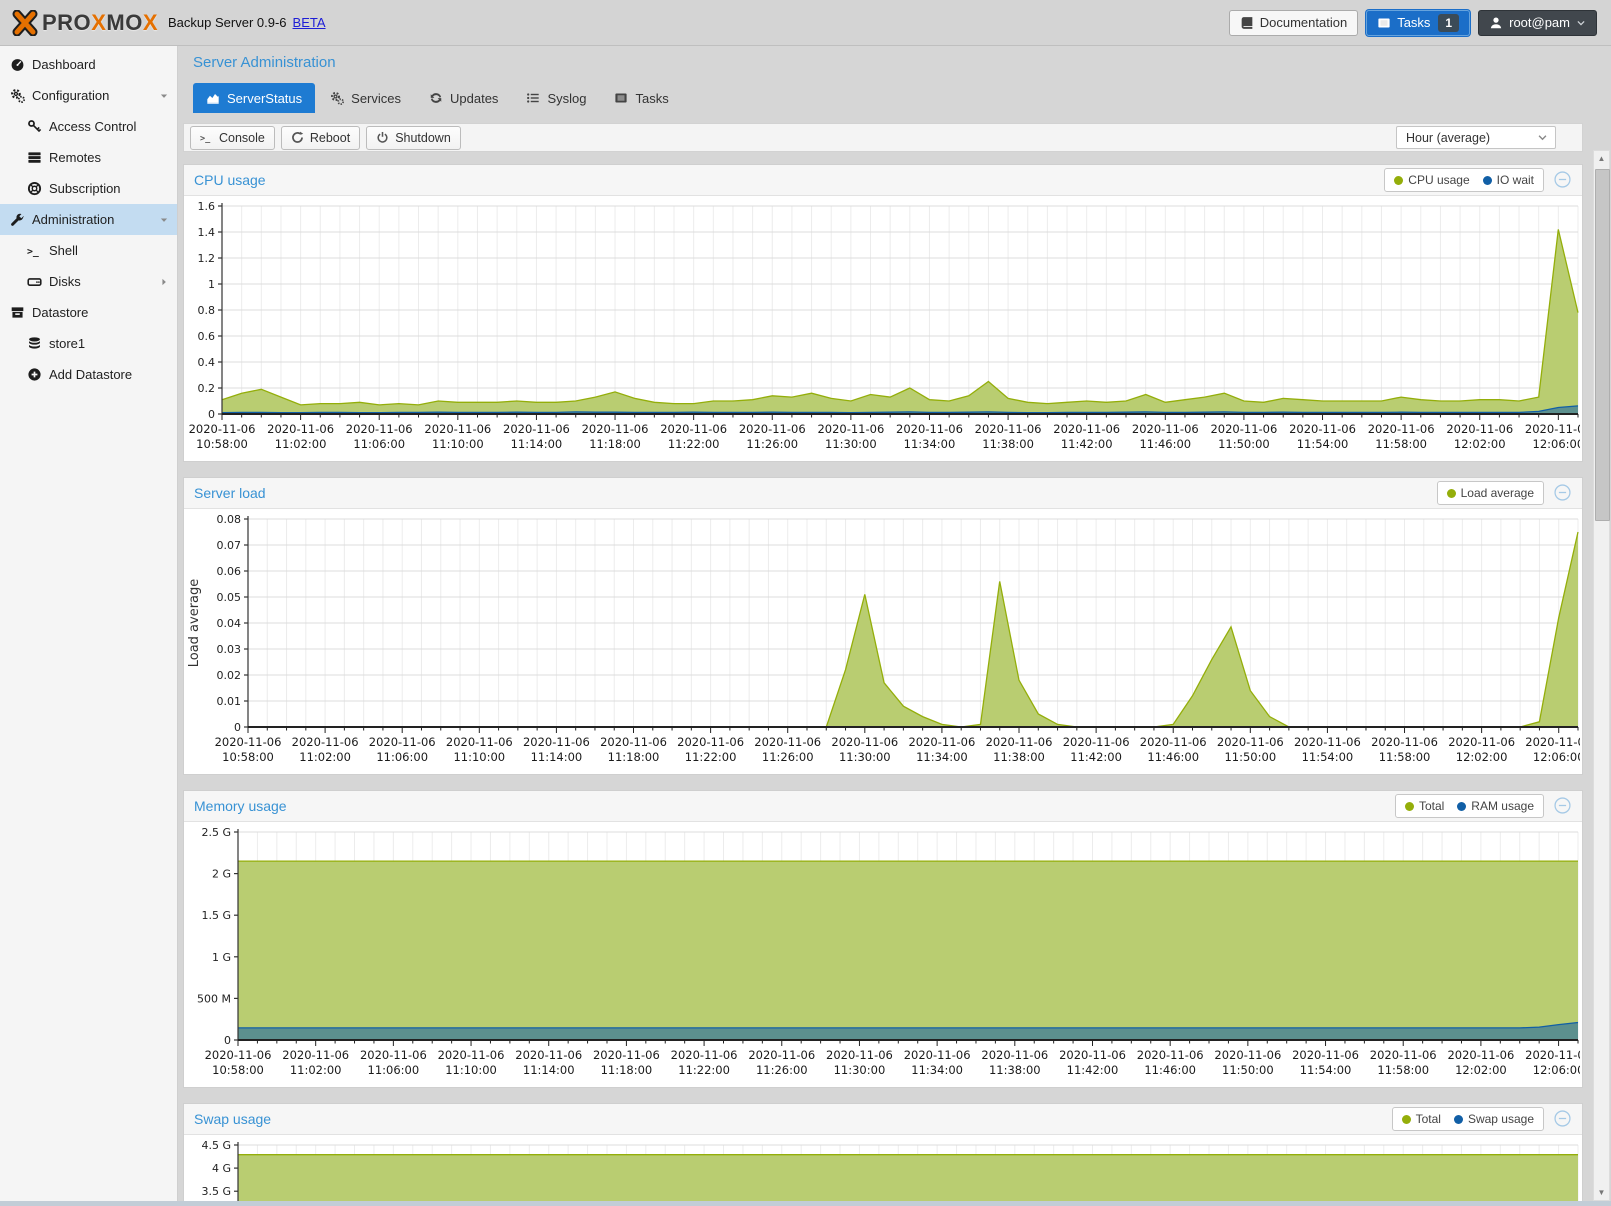 This screenshot has width=1611, height=1206. Describe the element at coordinates (652, 98) in the screenshot. I see `tab-label: Tasks` at that location.